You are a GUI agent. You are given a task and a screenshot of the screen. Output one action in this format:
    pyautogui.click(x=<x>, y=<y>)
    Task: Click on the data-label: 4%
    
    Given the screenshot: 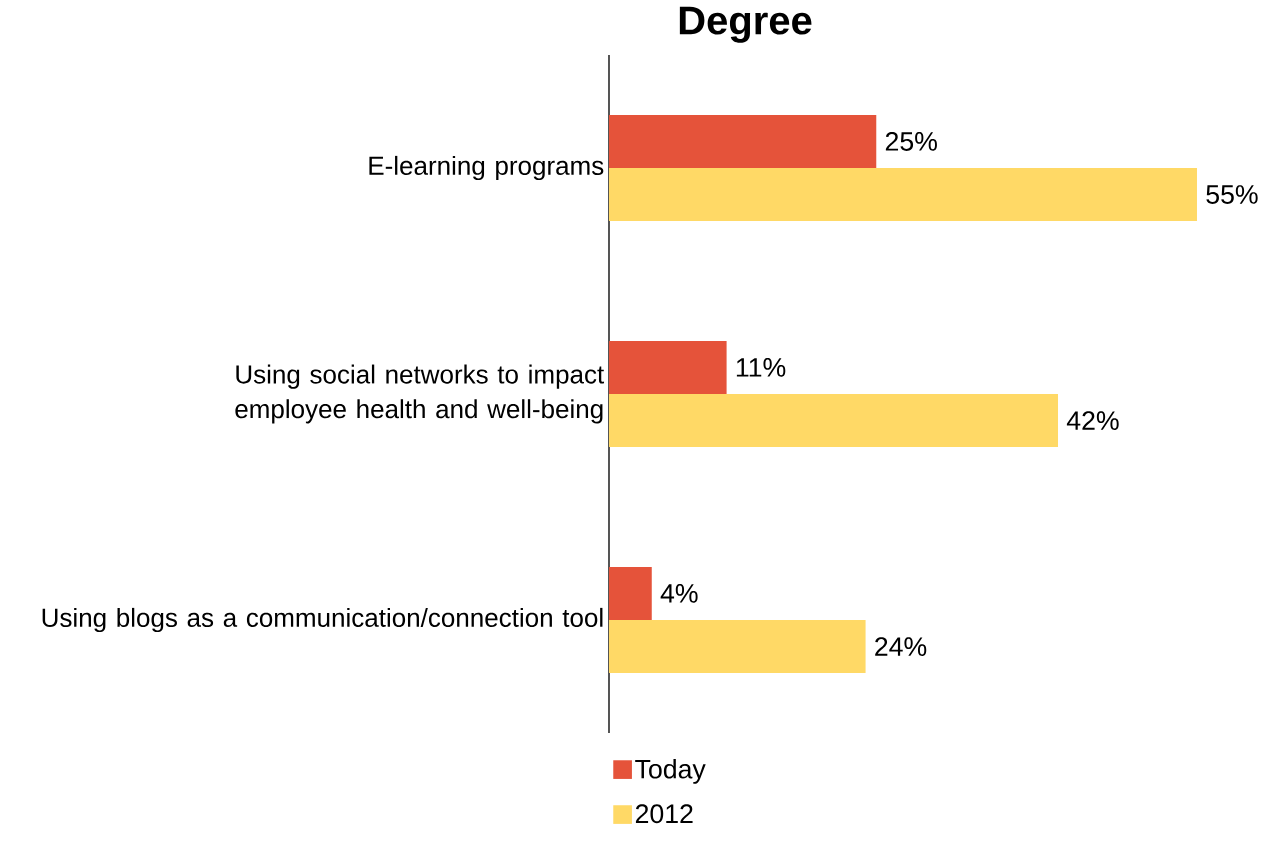 What is the action you would take?
    pyautogui.click(x=679, y=593)
    